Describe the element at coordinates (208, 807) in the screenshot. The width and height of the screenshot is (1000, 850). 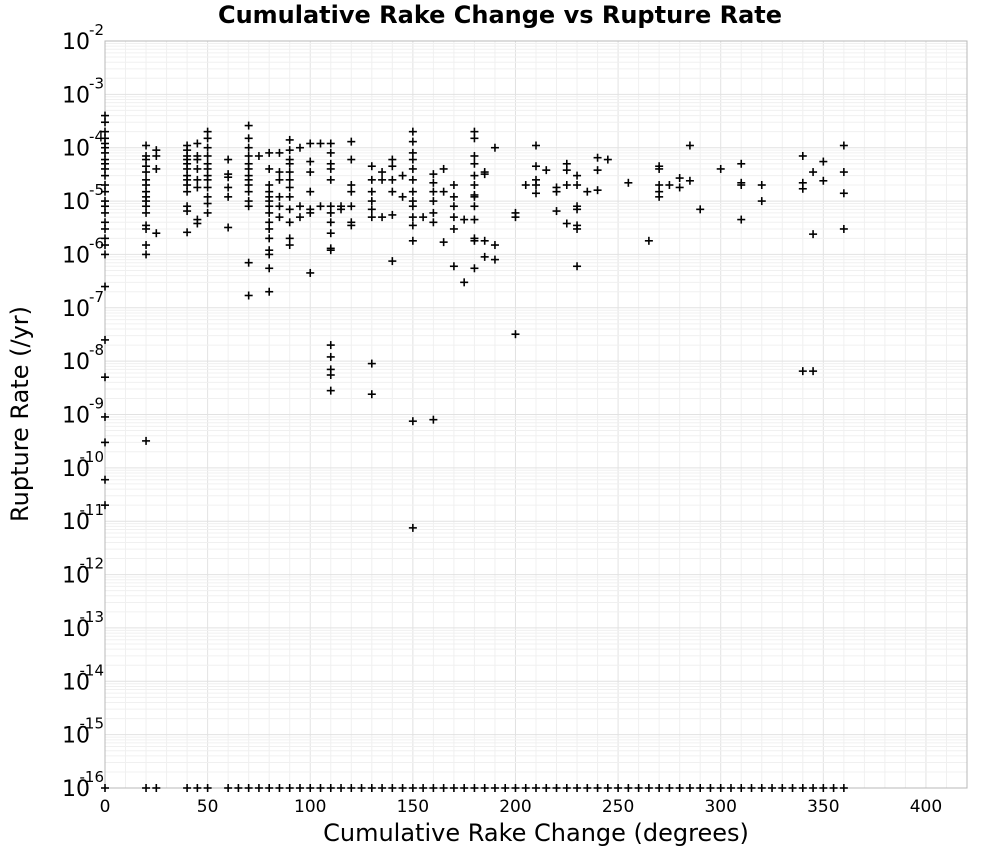
I see `x-tick-label: 50` at that location.